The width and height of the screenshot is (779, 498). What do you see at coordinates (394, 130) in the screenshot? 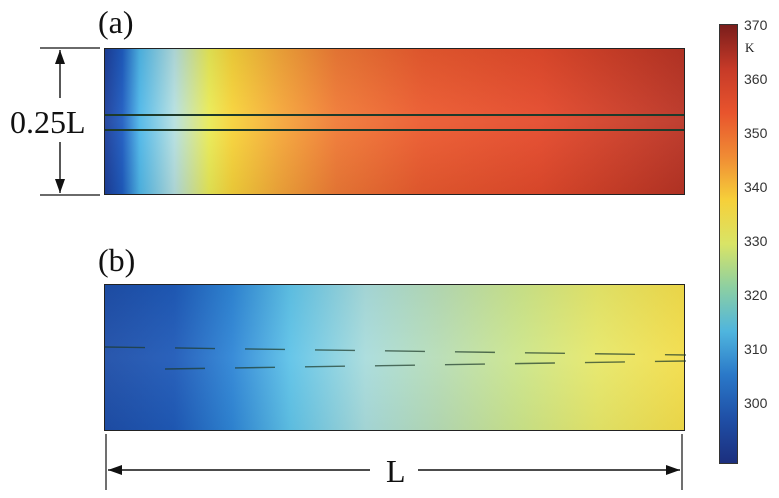
I see `channel-wall-lower-a` at bounding box center [394, 130].